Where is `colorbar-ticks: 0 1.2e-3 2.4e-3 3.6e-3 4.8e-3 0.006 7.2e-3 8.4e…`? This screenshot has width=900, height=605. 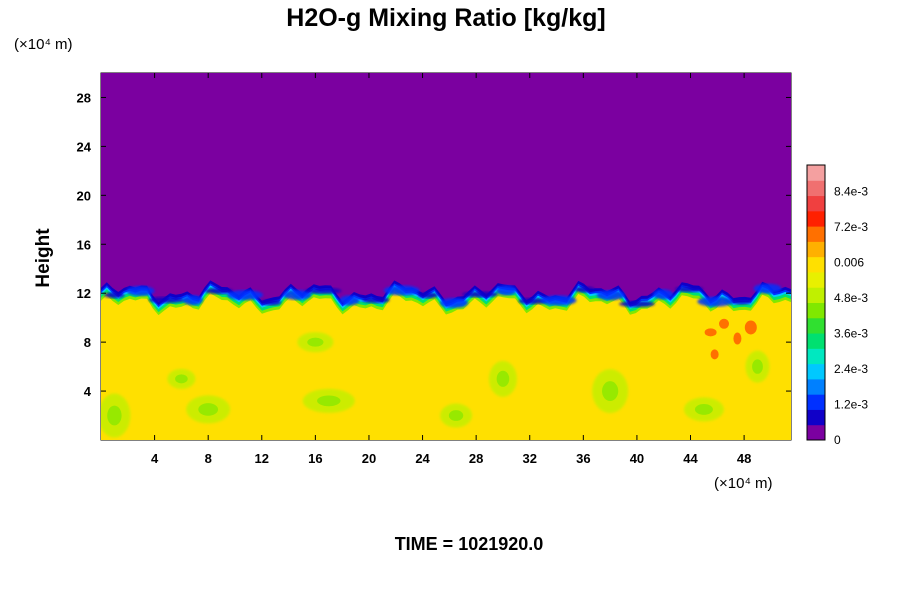
colorbar-ticks: 0 1.2e-3 2.4e-3 3.6e-3 4.8e-3 0.006 7.2e-3 8.4e… is located at coordinates (851, 316).